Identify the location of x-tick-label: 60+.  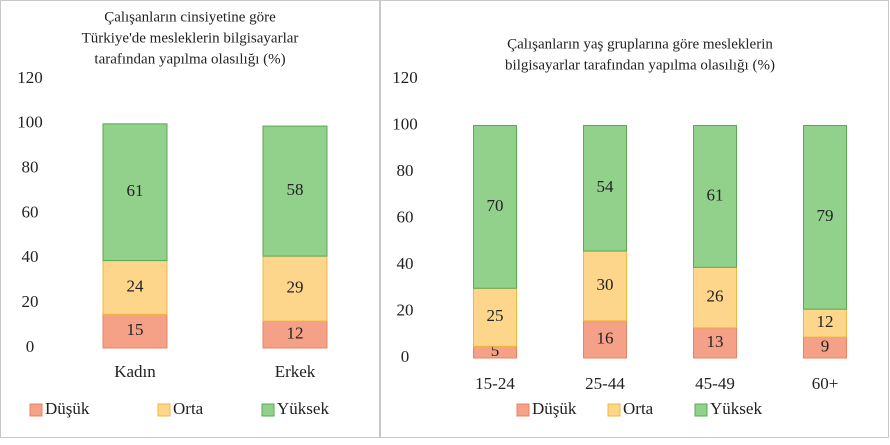
(825, 383).